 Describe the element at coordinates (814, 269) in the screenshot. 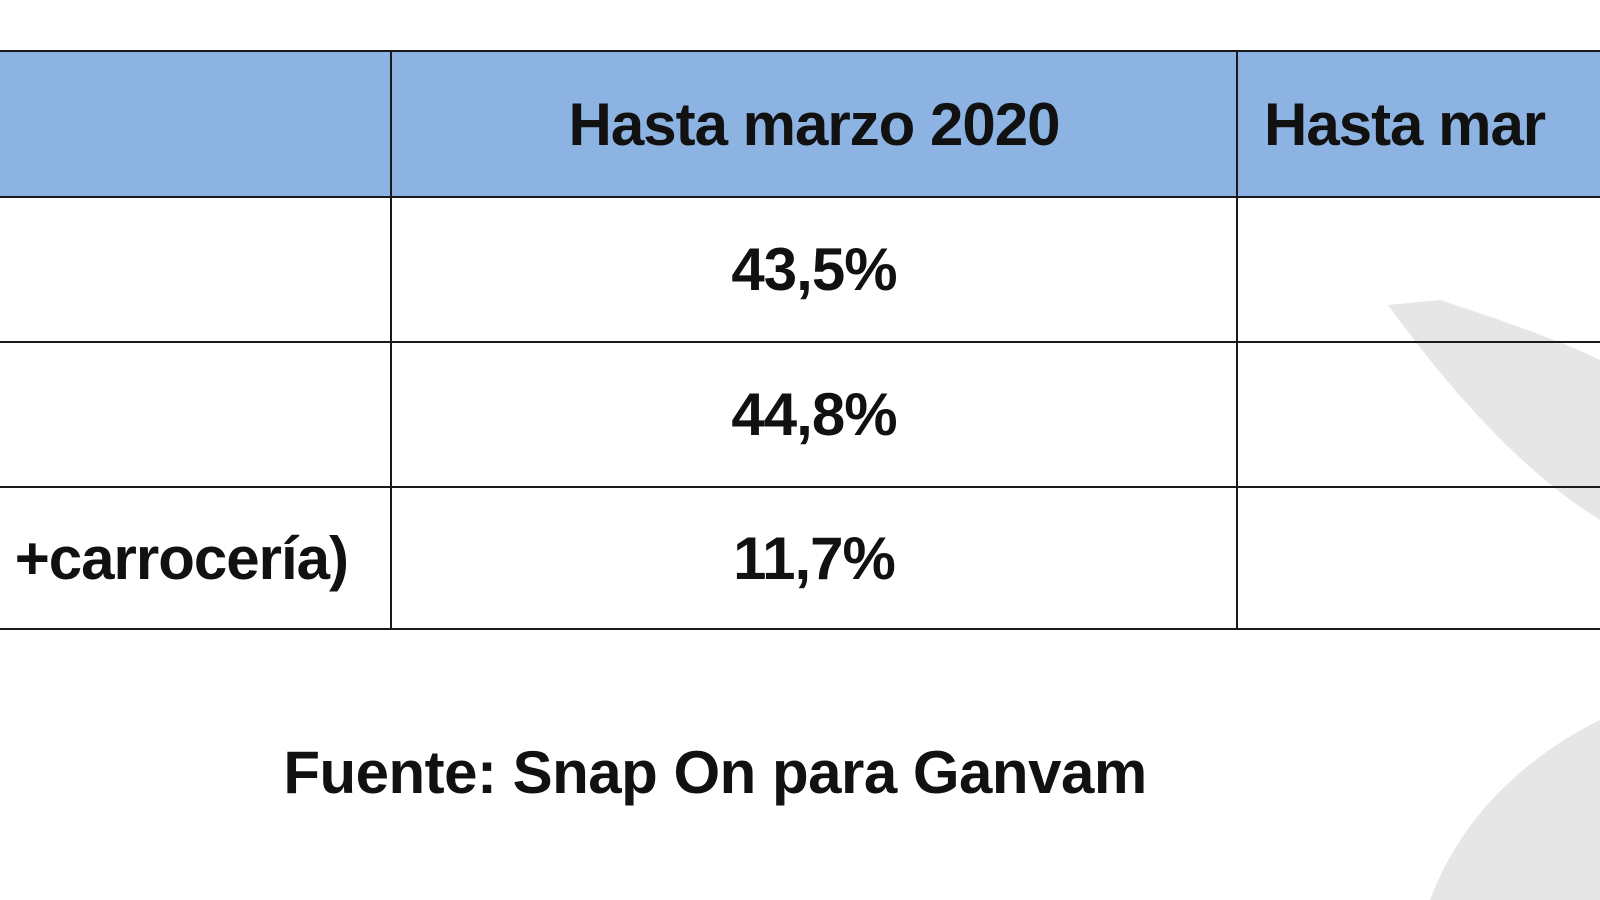

I see `value-cell: 43,5%` at that location.